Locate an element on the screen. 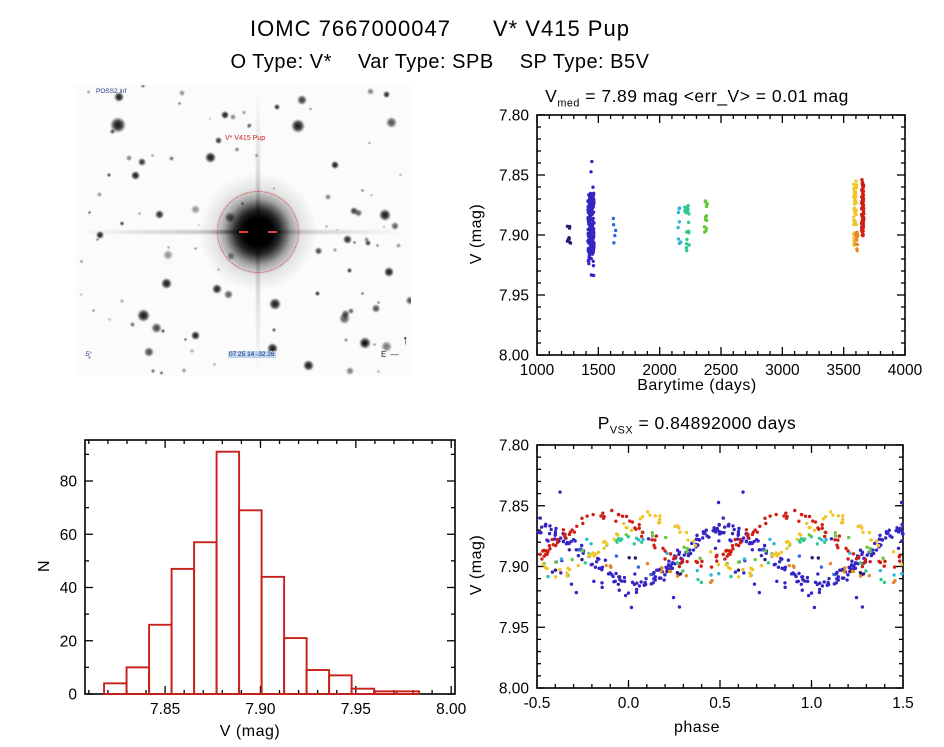 This screenshot has height=747, width=944. scale-annotation: .5° is located at coordinates (88, 354).